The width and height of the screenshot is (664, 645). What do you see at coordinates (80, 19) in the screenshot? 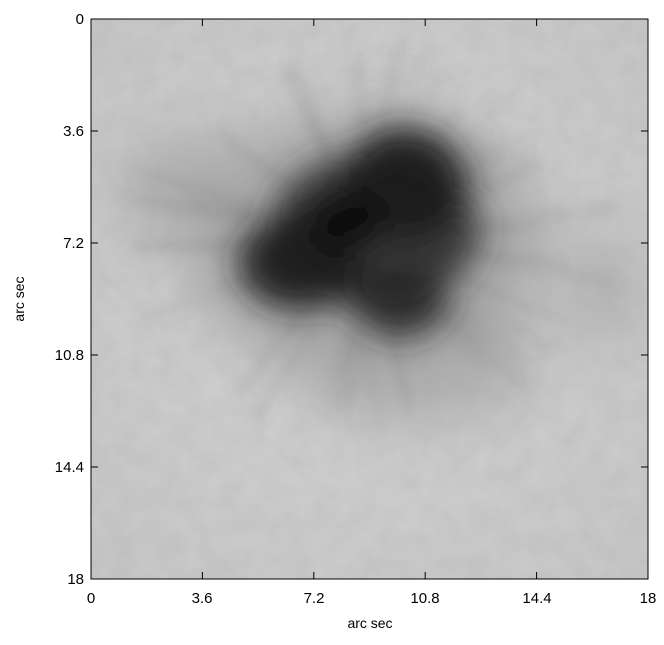
I see `y-tick-label: 0` at bounding box center [80, 19].